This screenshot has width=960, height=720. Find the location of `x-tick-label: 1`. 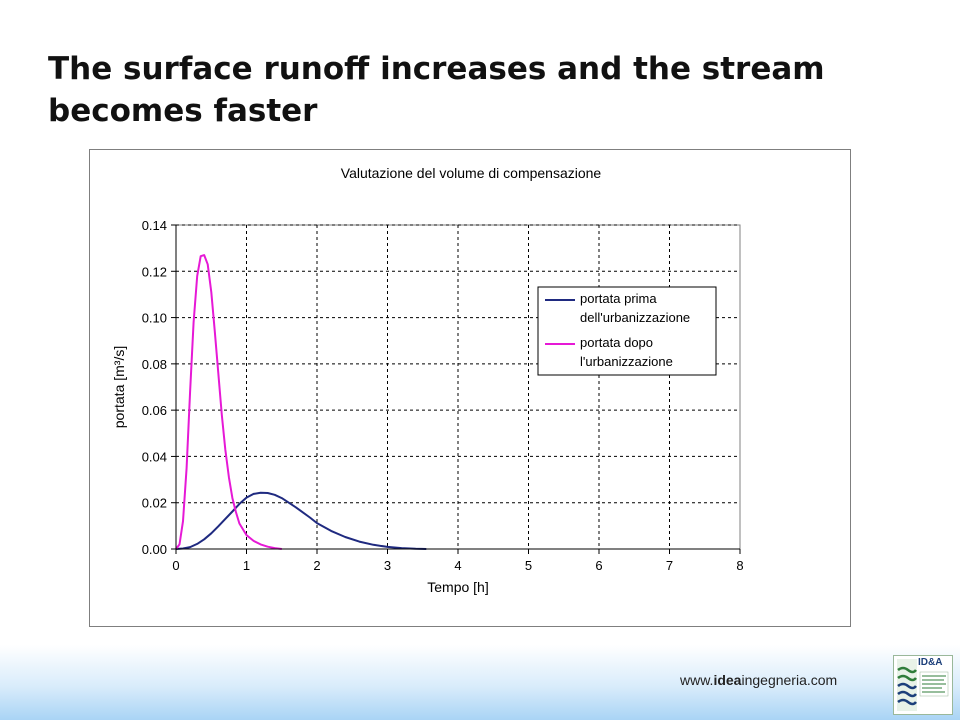

x-tick-label: 1 is located at coordinates (246, 565).